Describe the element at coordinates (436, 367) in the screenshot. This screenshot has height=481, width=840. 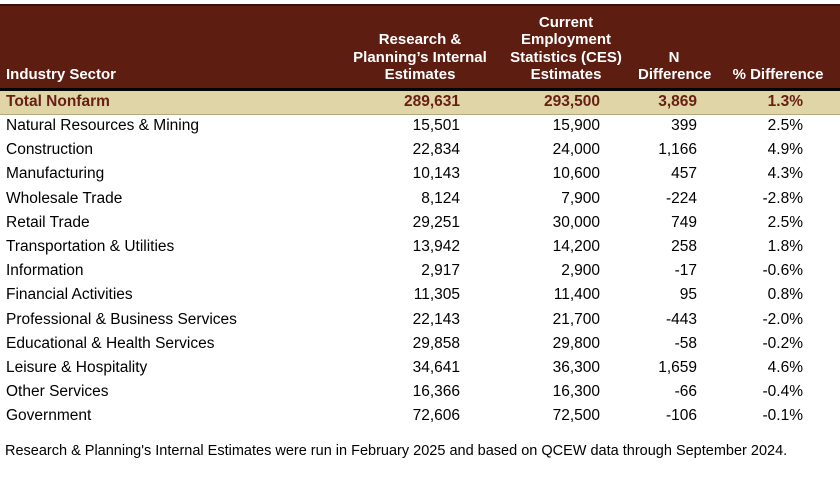
I see `rp-estimate-cell: 34,641` at that location.